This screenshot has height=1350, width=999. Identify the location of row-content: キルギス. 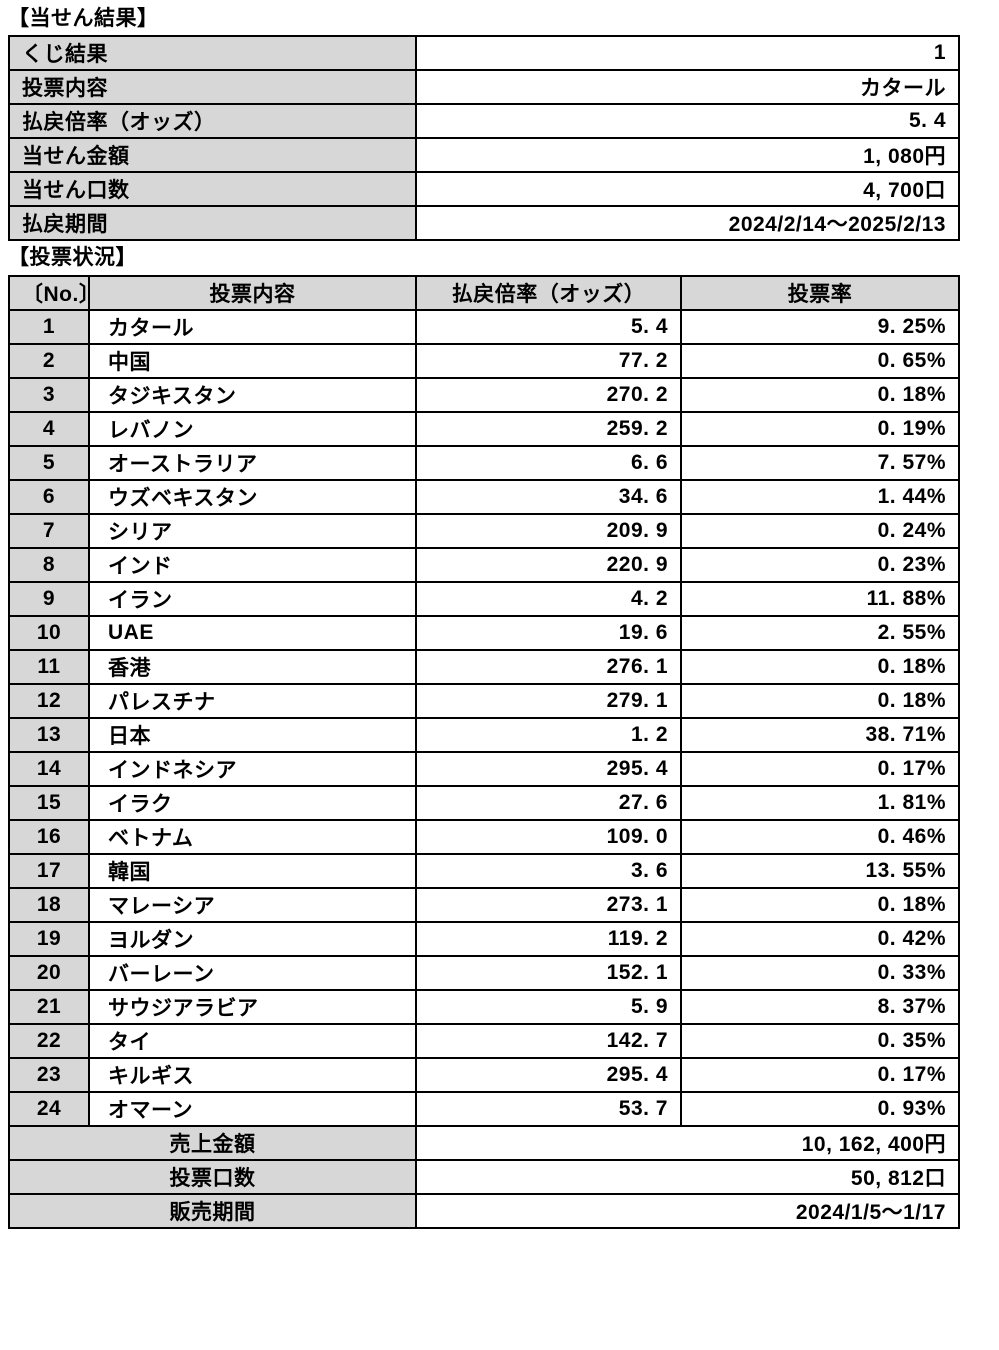
(252, 1074).